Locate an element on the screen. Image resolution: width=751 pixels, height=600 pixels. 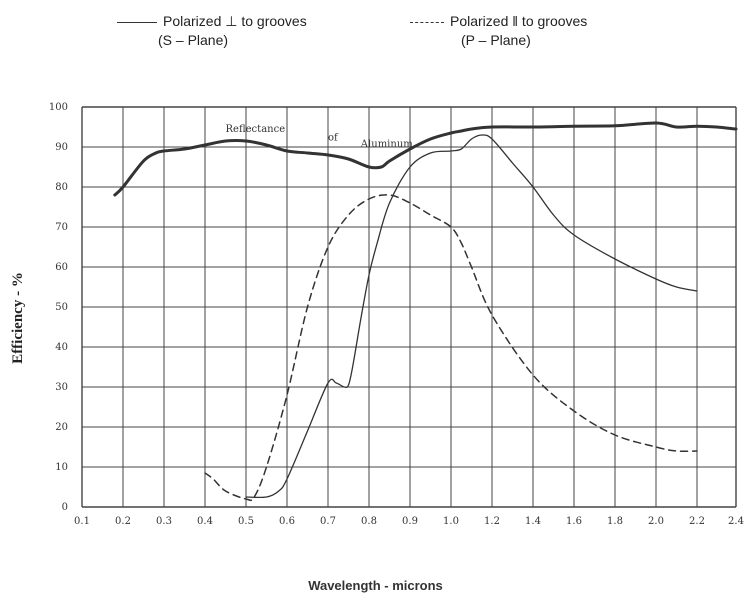
reflectance-annotation: Reflectance of Aluminum is located at coordinates (320, 137).